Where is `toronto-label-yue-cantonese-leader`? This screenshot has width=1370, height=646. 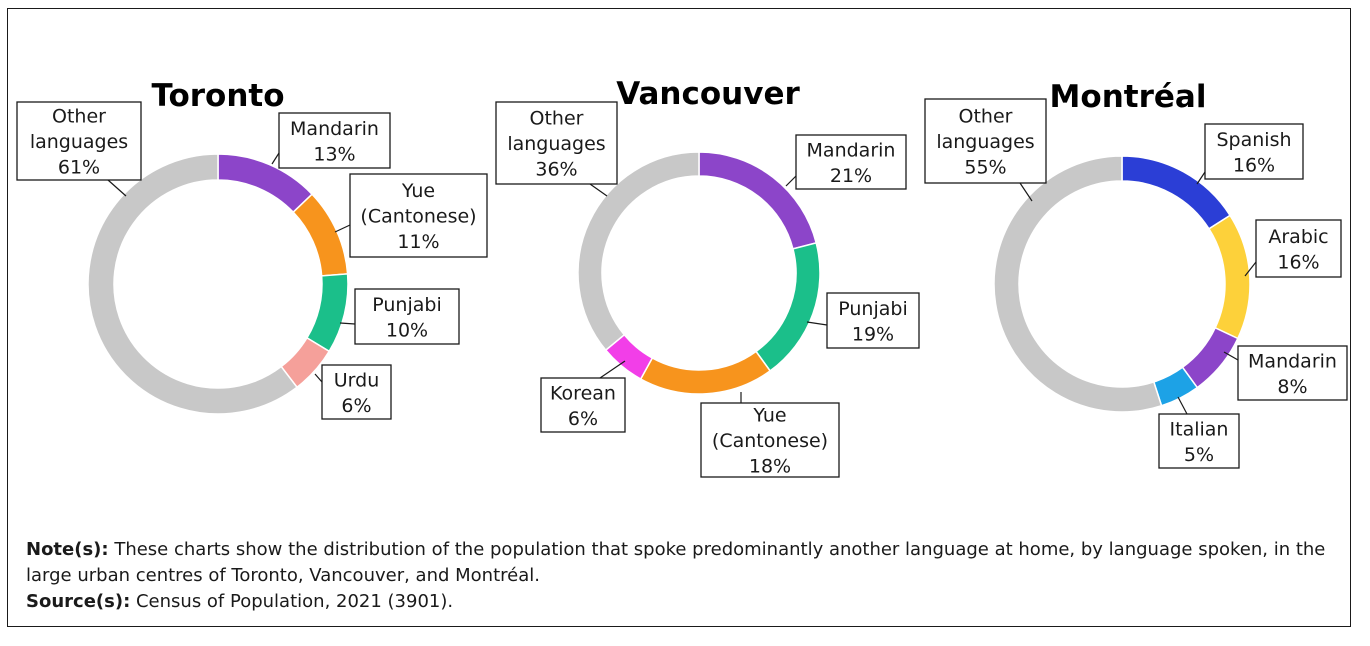
toronto-label-yue-cantonese-leader is located at coordinates (342, 228).